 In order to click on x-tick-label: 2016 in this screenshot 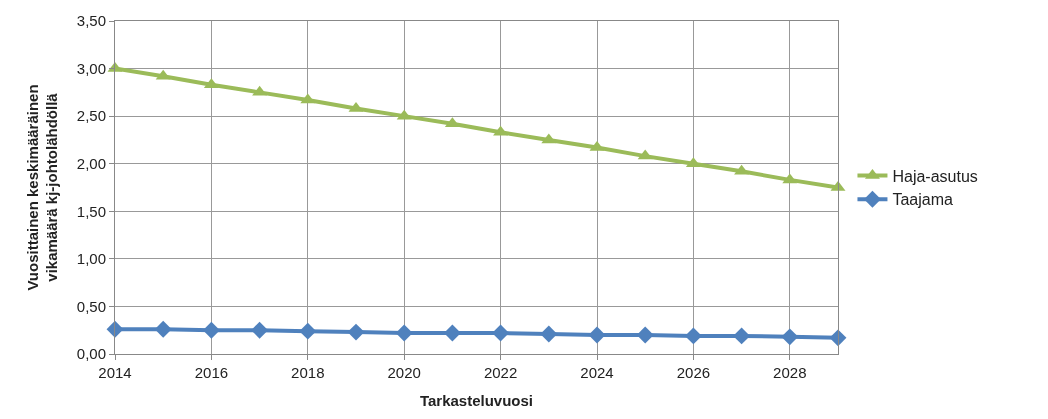, I will do `click(211, 372)`.